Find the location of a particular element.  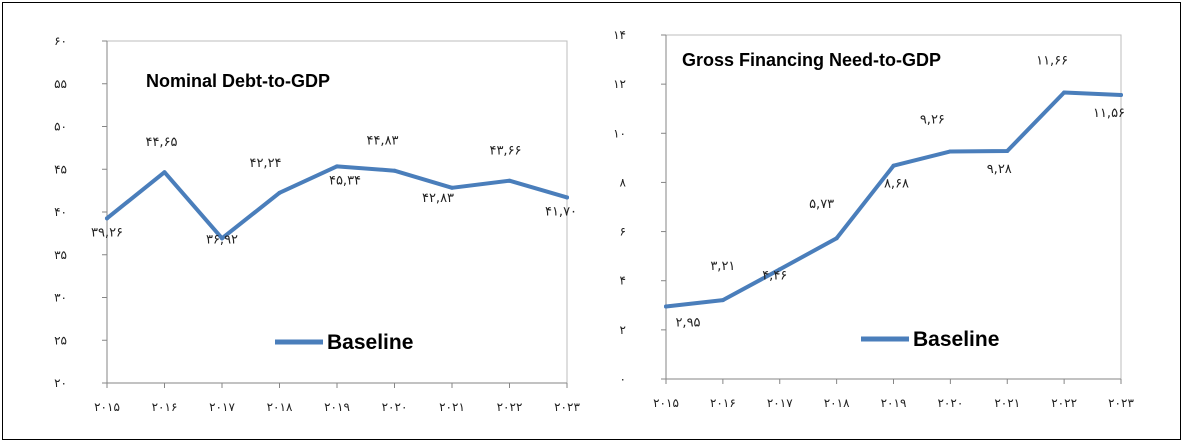

y-tick-label: ۶ is located at coordinates (623, 232).